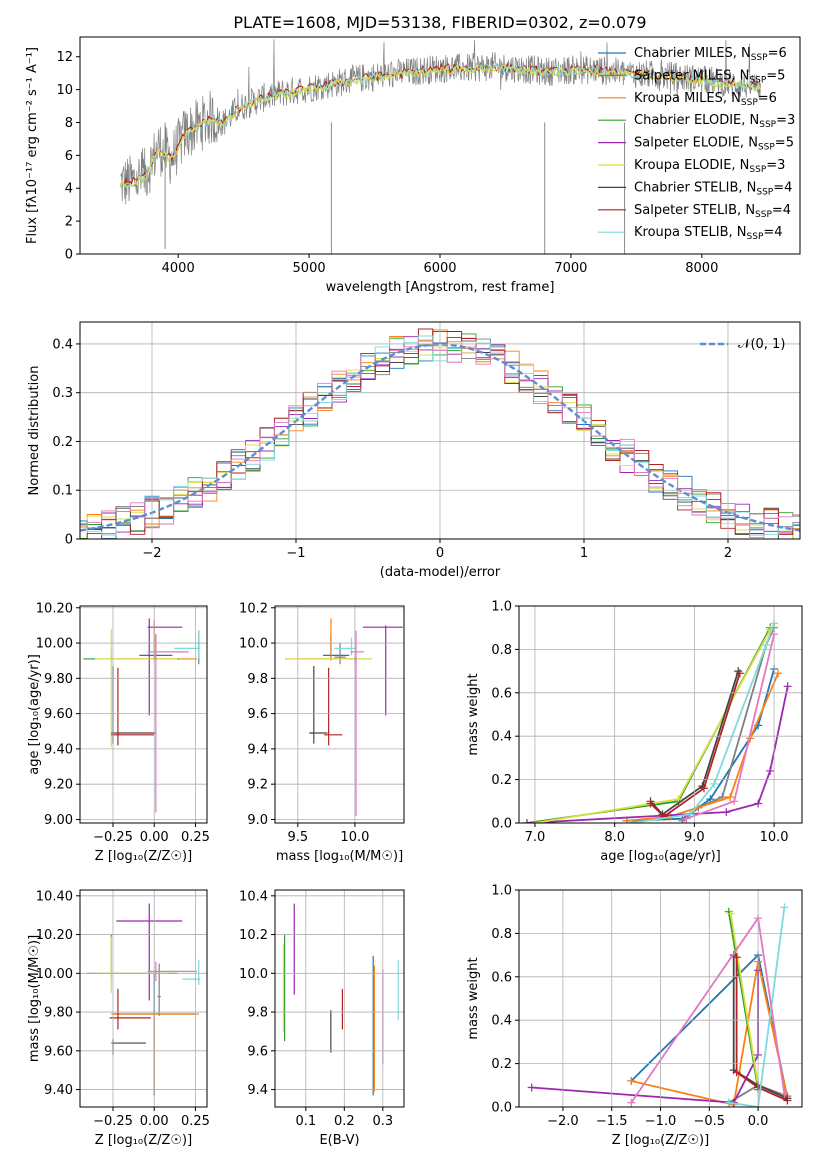  I want to click on x-tick-label: 7000, so click(570, 268).